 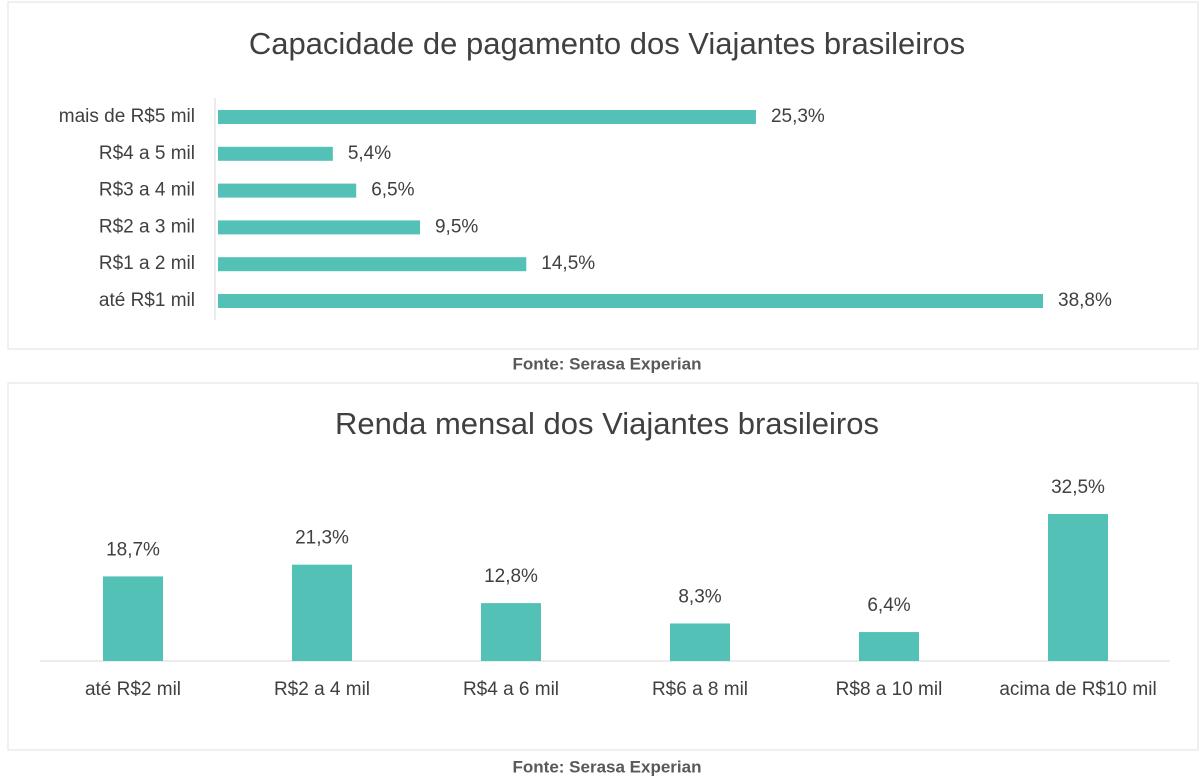 What do you see at coordinates (147, 263) in the screenshot?
I see `y-tick-label: R$1 a 2 mil` at bounding box center [147, 263].